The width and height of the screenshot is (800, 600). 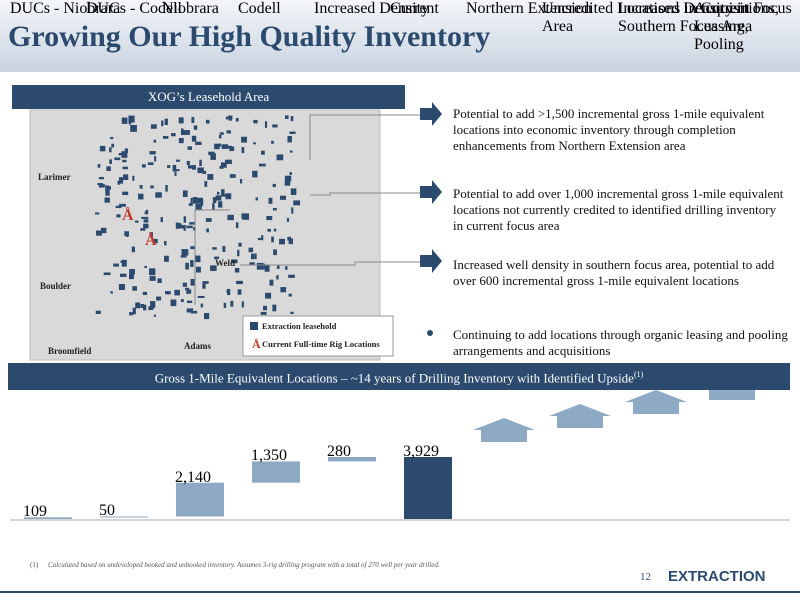 What do you see at coordinates (225, 263) in the screenshot?
I see `county-label: Weld` at bounding box center [225, 263].